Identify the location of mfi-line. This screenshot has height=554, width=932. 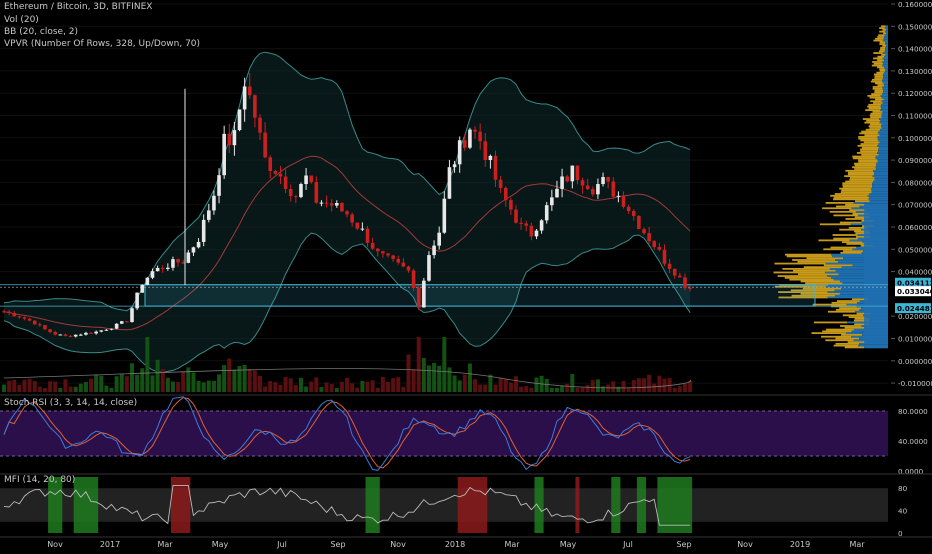
(347, 505).